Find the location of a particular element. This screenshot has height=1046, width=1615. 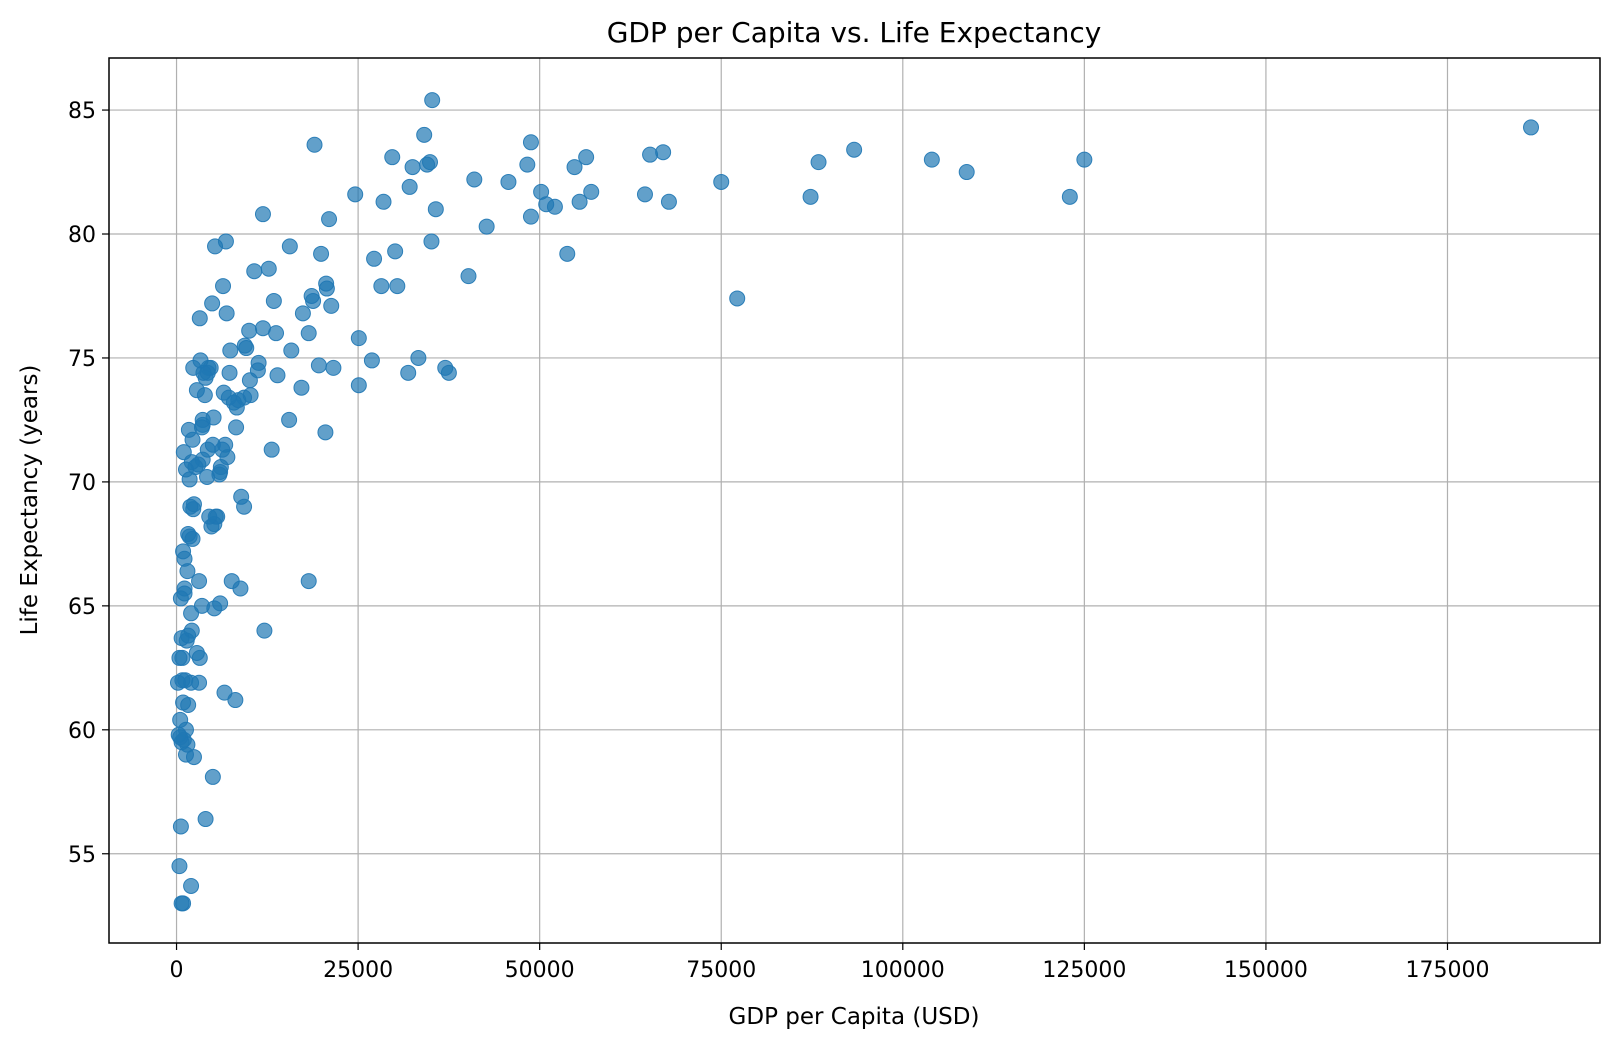

x-tick-label: 75000 is located at coordinates (721, 970).